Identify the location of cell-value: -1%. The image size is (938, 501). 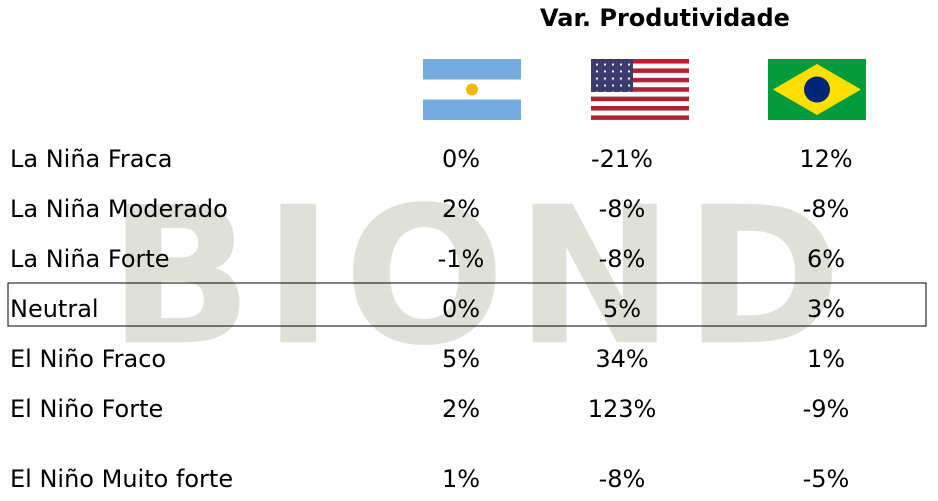
(461, 259).